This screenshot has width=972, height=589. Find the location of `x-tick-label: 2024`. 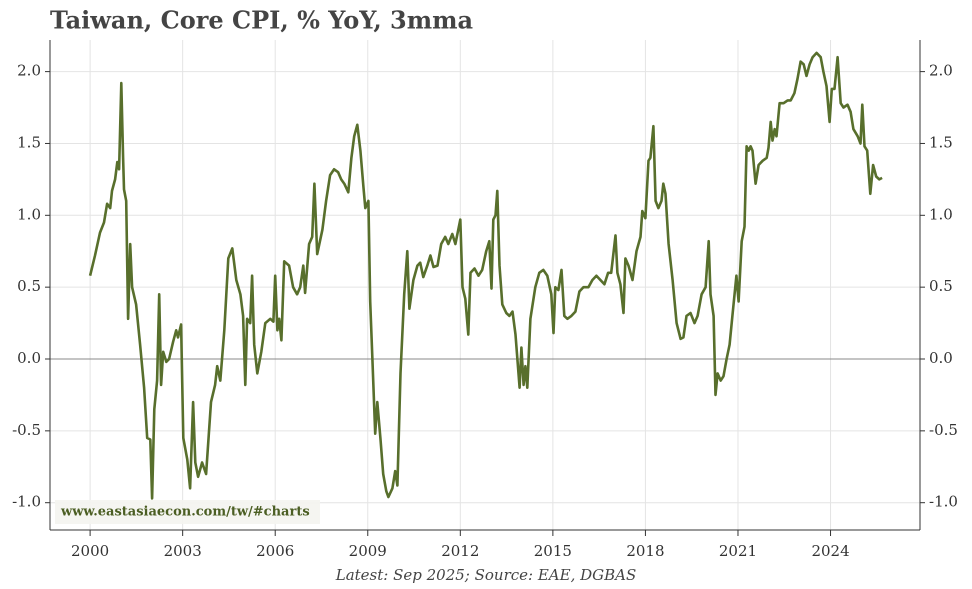

x-tick-label: 2024 is located at coordinates (830, 551).